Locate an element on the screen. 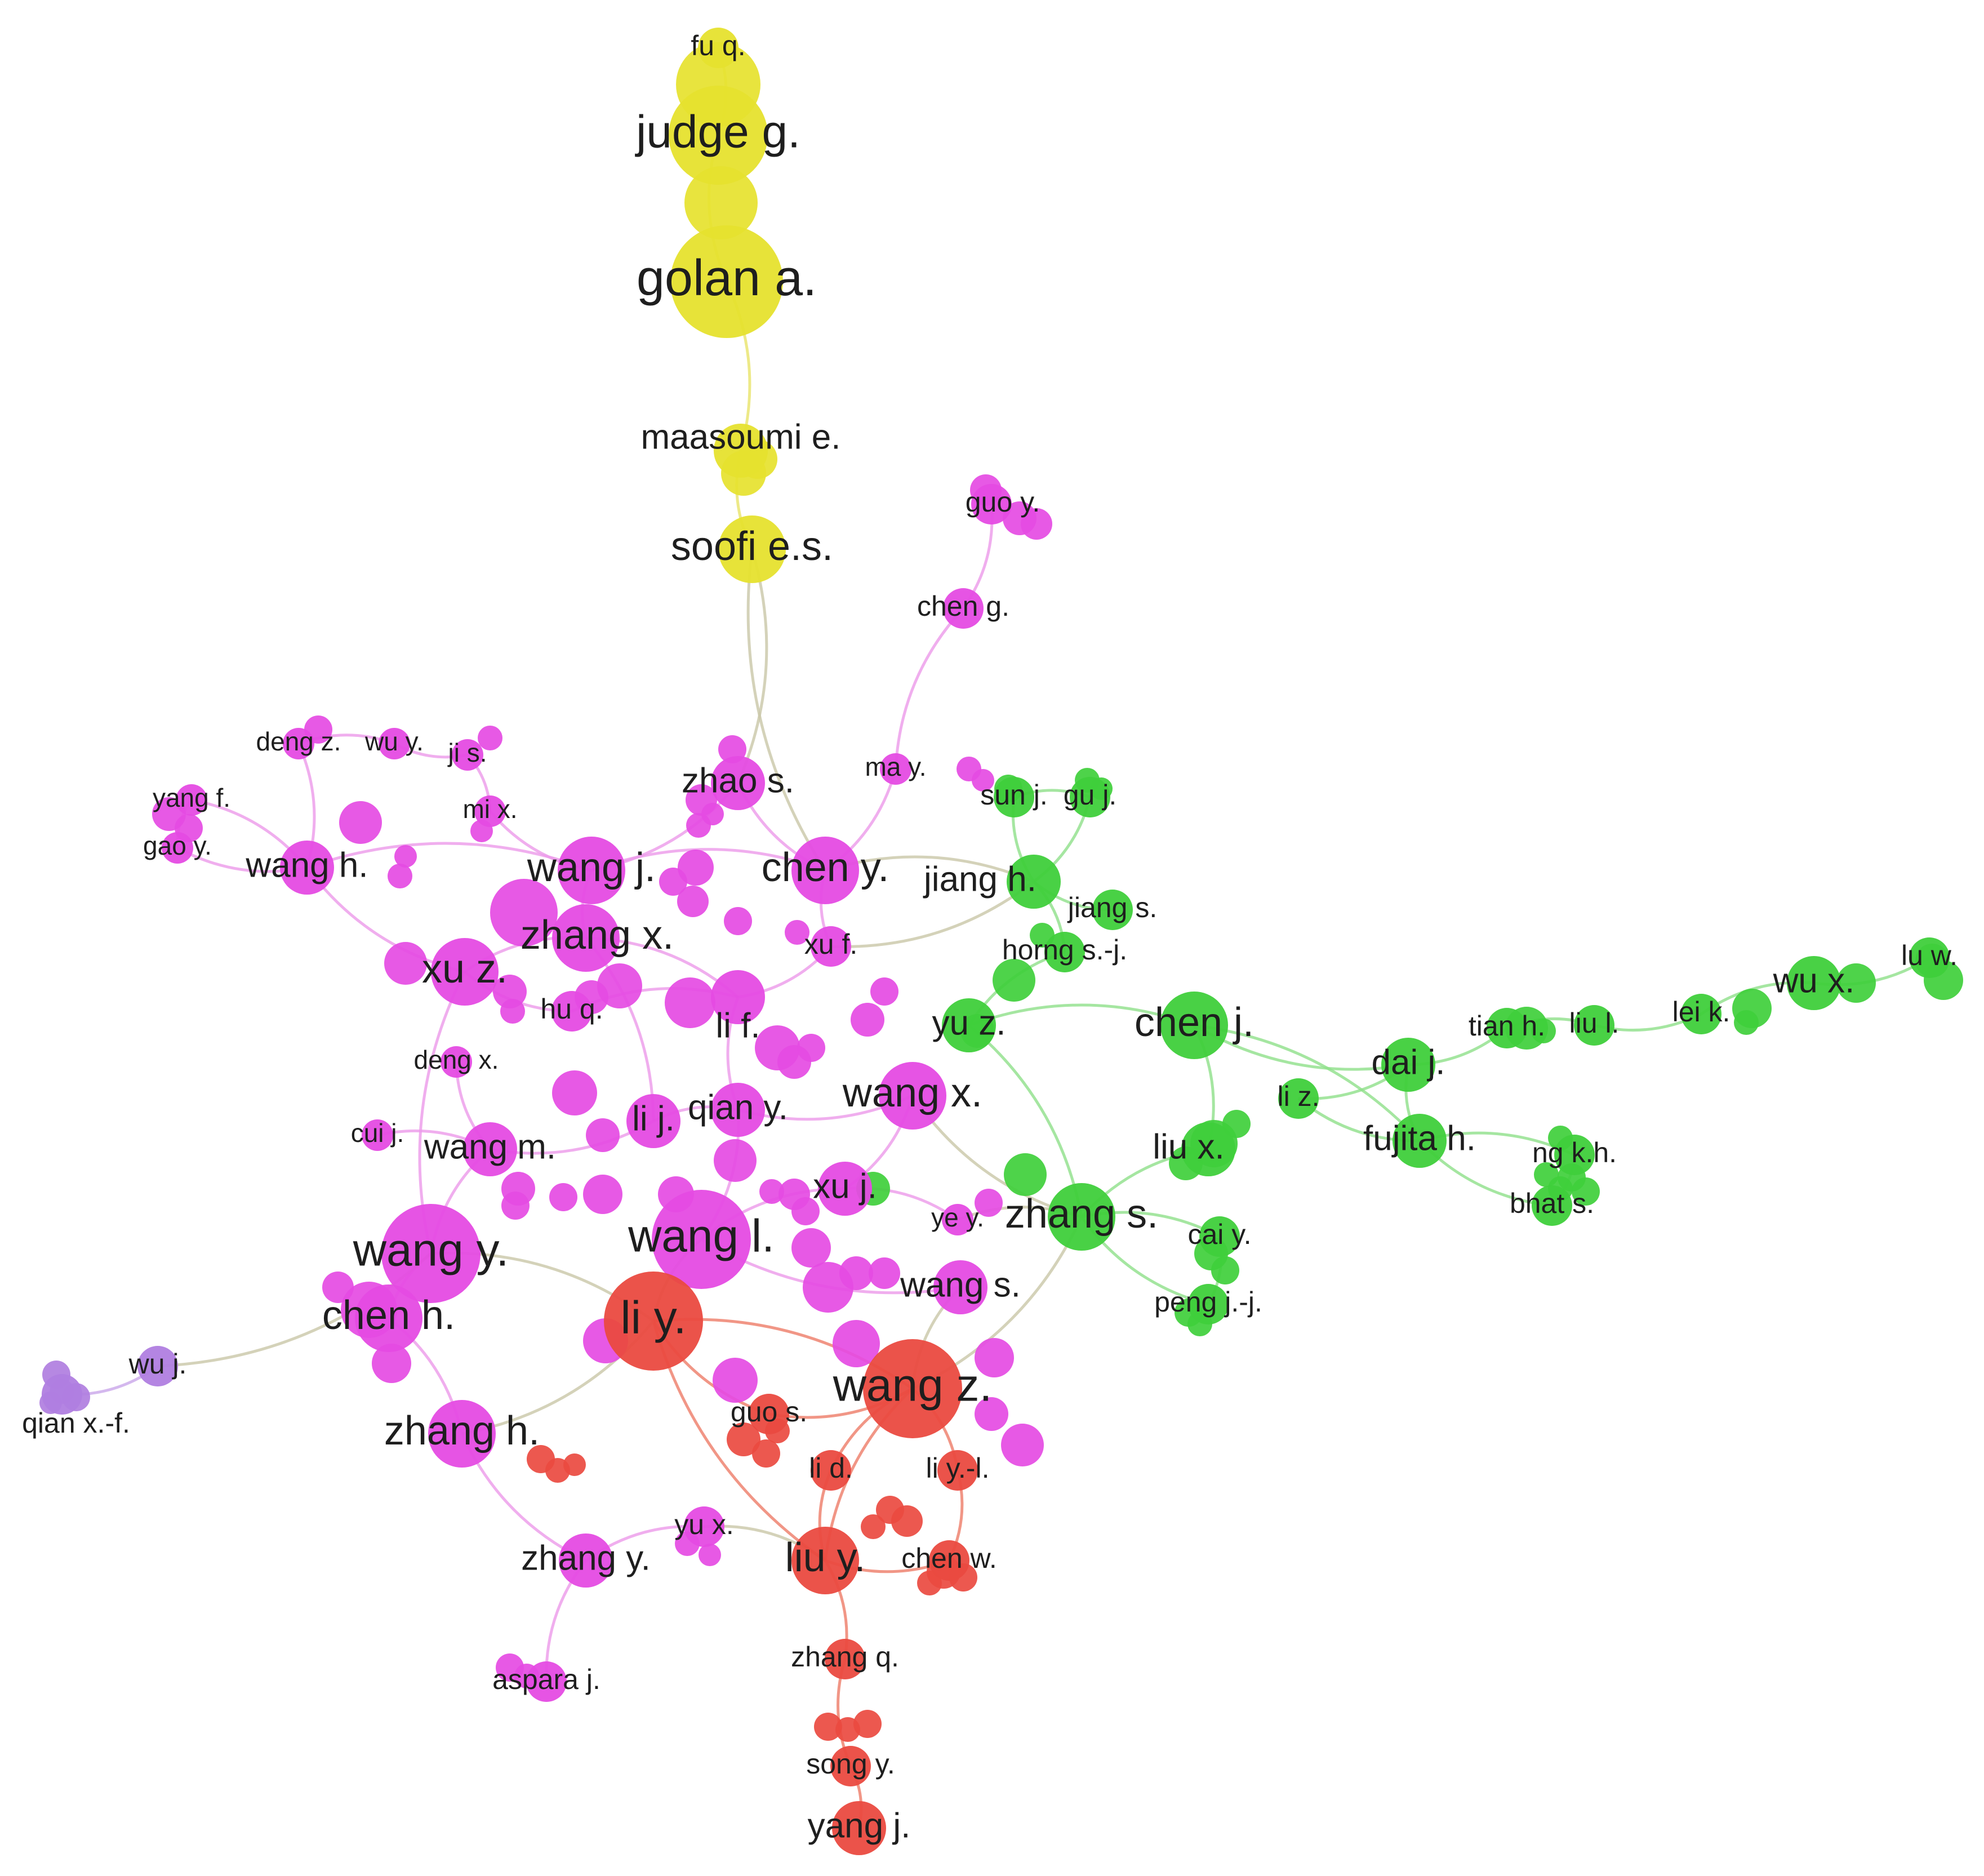 The image size is (1984, 1876). node-jiangs is located at coordinates (1112, 910).